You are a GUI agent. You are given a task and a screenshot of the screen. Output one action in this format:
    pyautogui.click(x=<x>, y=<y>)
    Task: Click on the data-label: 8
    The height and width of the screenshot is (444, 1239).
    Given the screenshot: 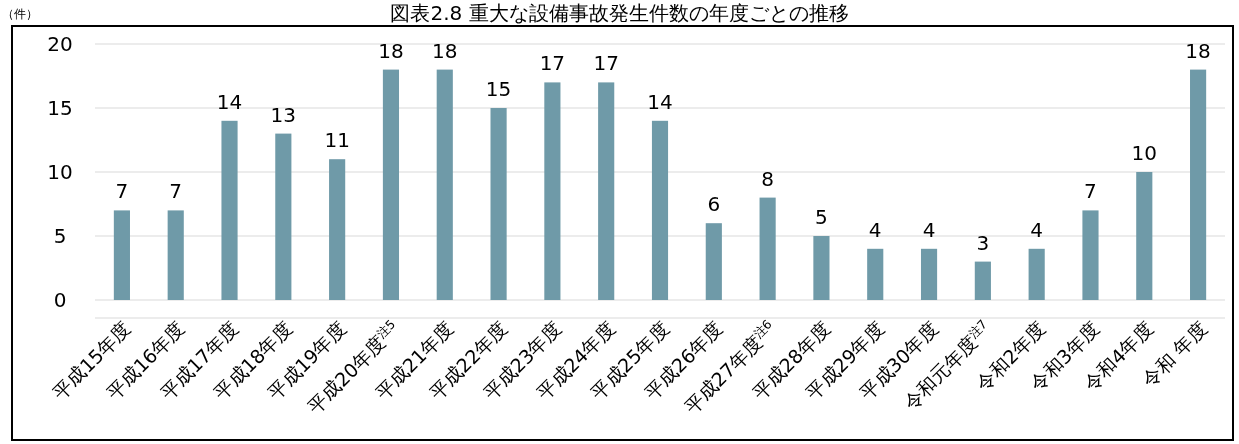 What is the action you would take?
    pyautogui.click(x=767, y=178)
    